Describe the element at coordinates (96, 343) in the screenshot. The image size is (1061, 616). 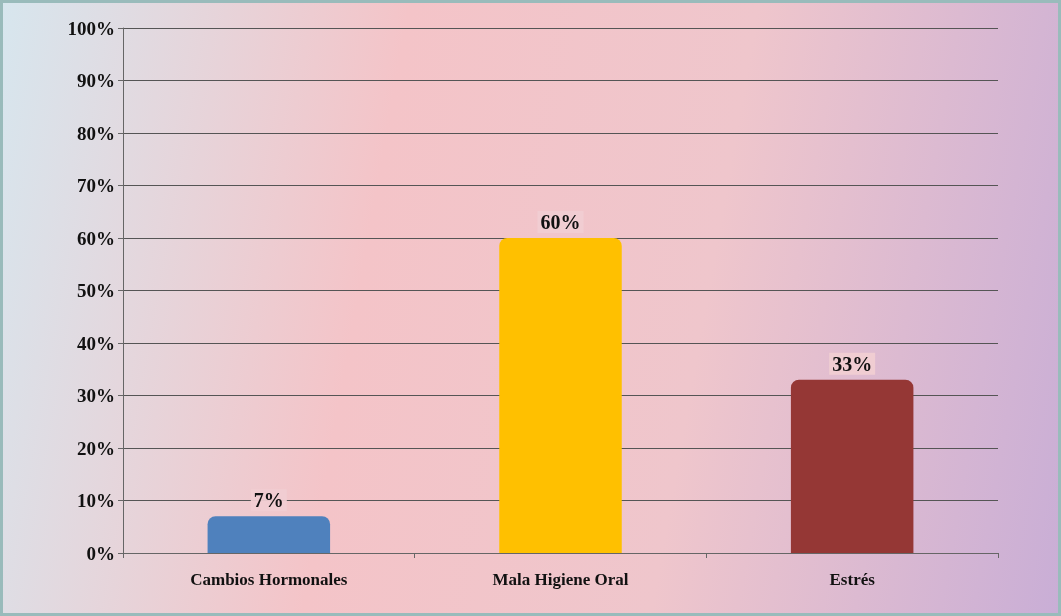
I see `y-tick-label: 40%` at that location.